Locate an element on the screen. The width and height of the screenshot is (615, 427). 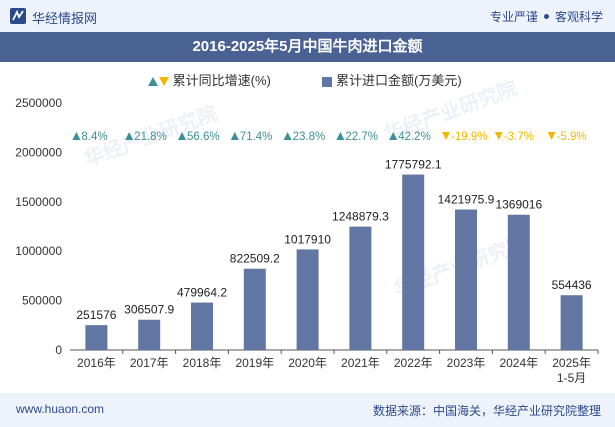
x-tick-label: 2022年 is located at coordinates (413, 363).